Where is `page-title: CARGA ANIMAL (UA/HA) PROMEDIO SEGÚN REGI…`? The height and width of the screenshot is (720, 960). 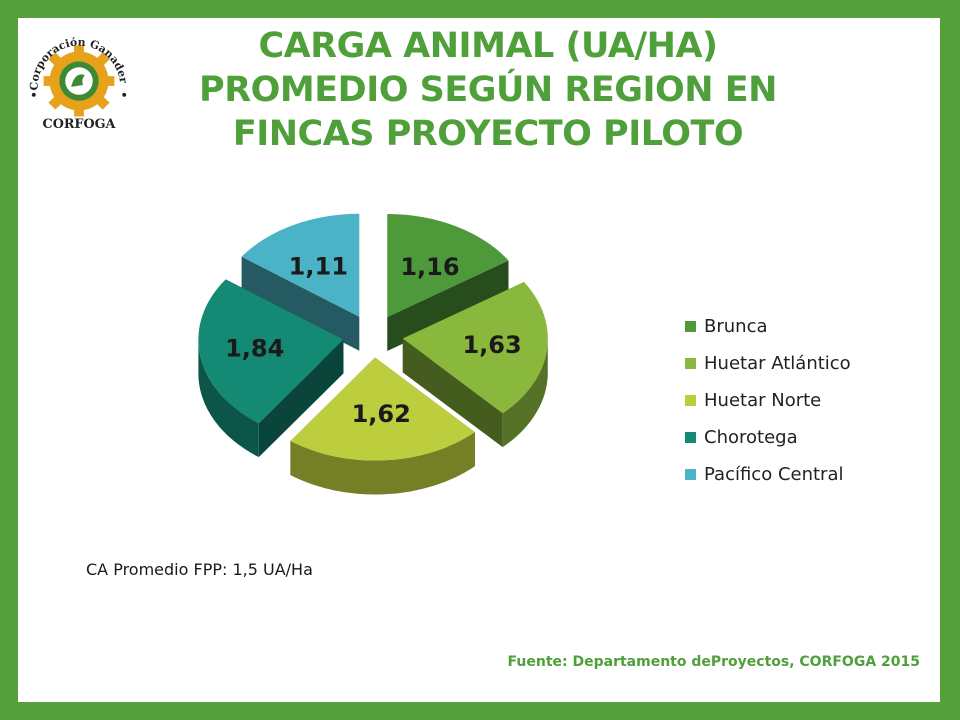 page-title: CARGA ANIMAL (UA/HA) PROMEDIO SEGÚN REGI… is located at coordinates (488, 90).